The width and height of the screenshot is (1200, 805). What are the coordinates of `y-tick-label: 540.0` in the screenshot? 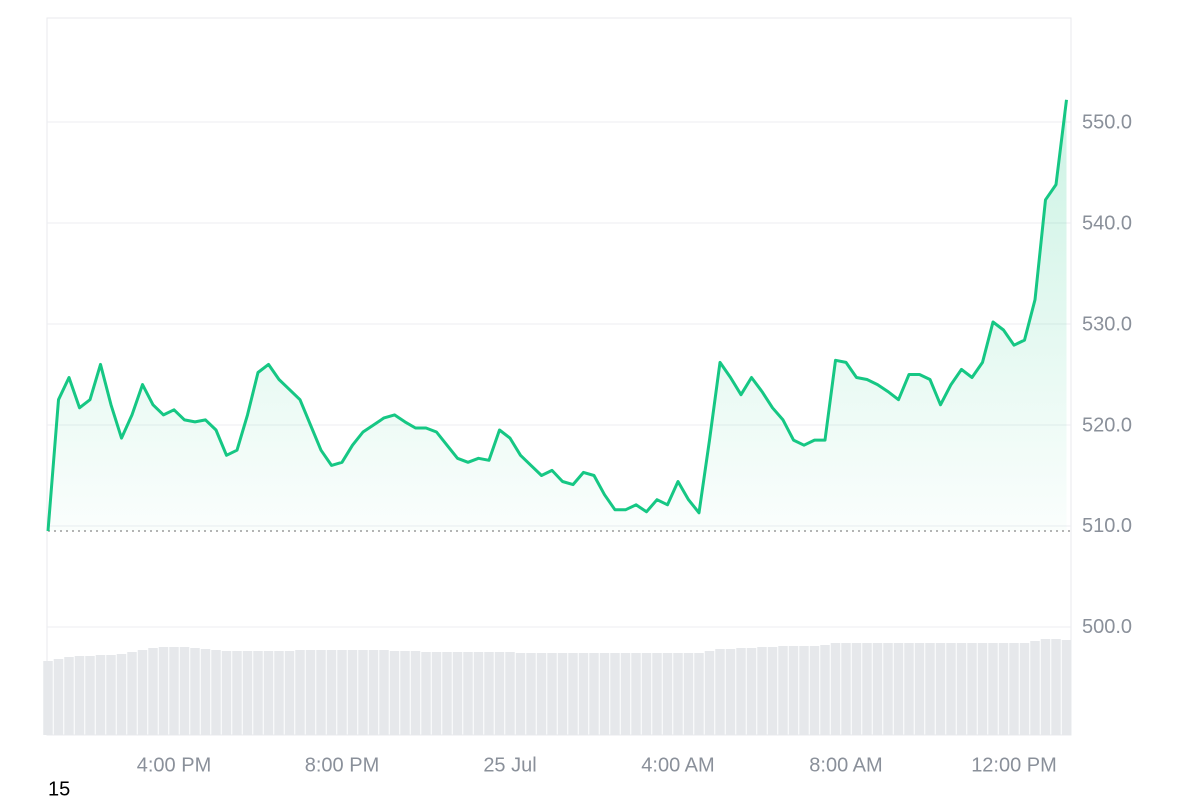 It's located at (1107, 223).